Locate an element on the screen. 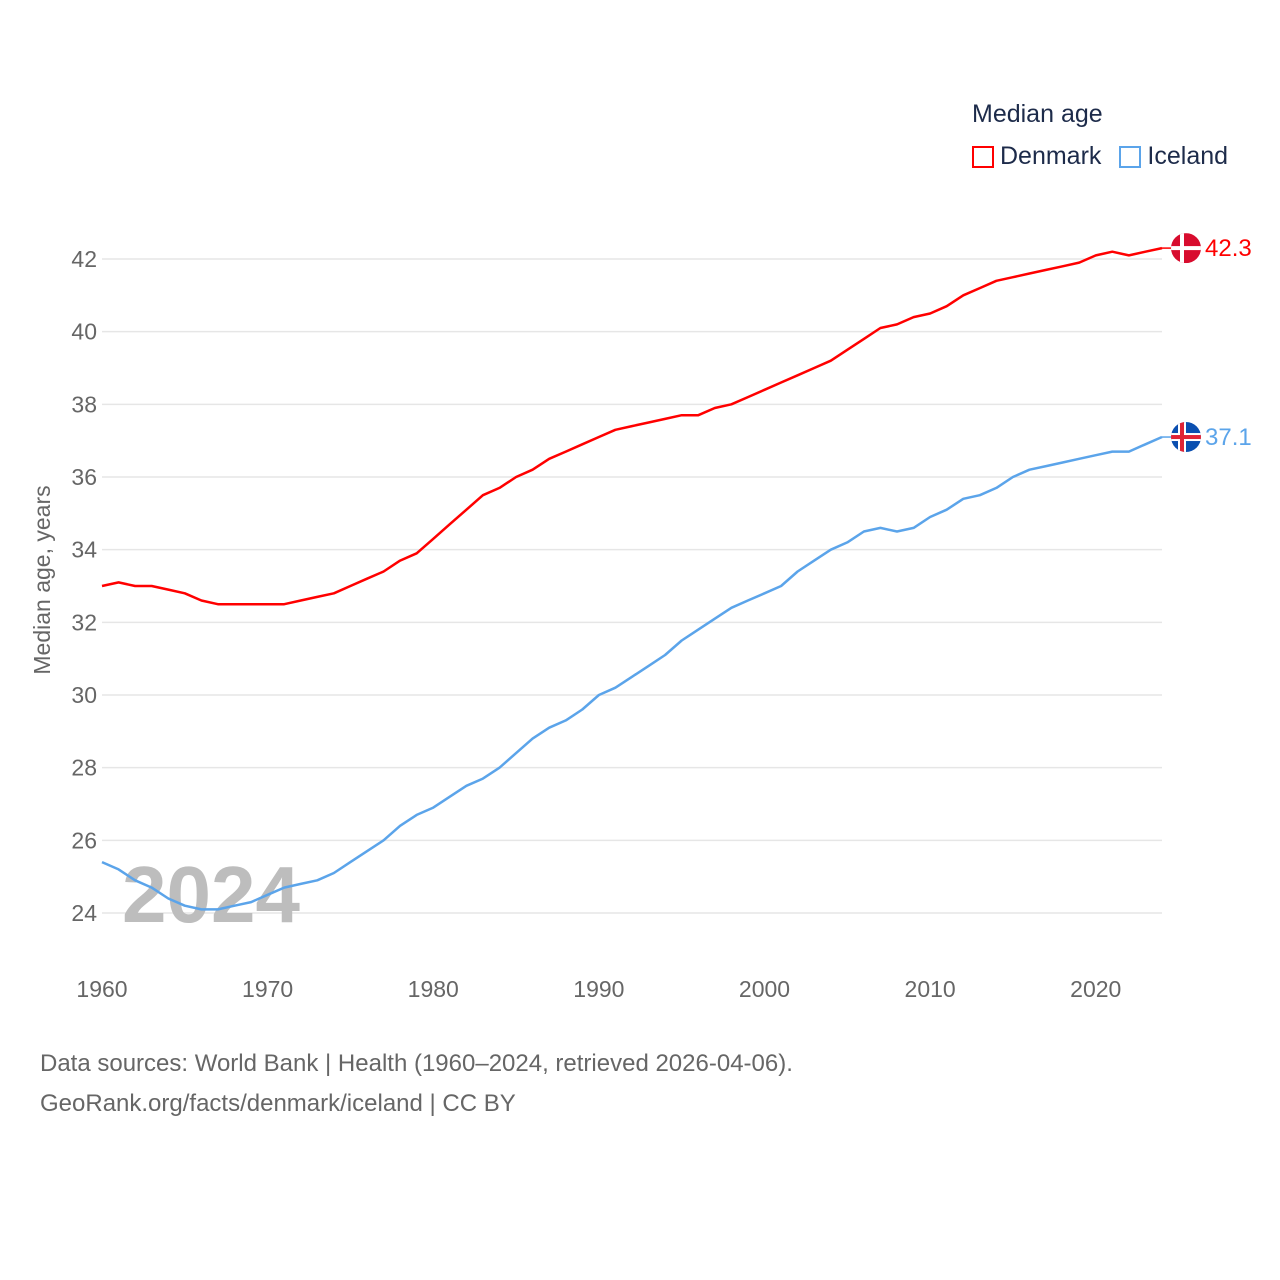 The height and width of the screenshot is (1280, 1280). flag-denmark-icon is located at coordinates (1186, 248).